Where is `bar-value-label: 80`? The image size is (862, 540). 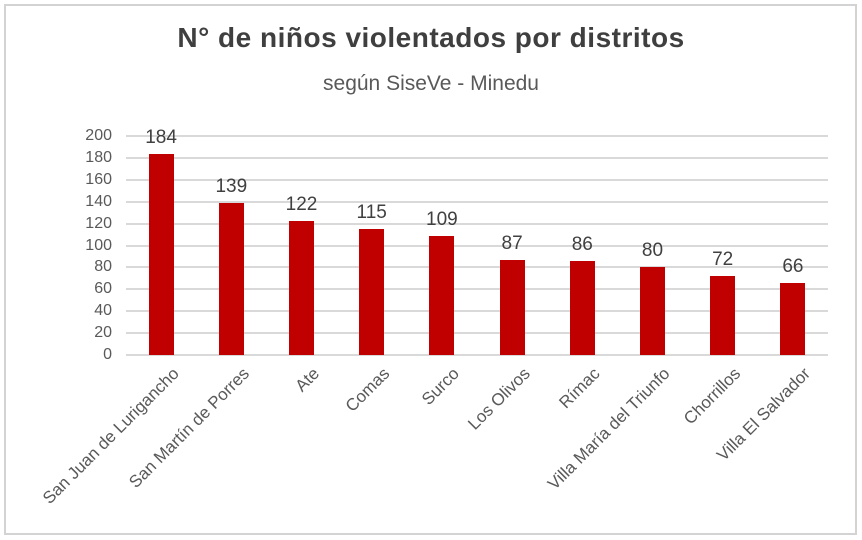
bar-value-label: 80 is located at coordinates (652, 251).